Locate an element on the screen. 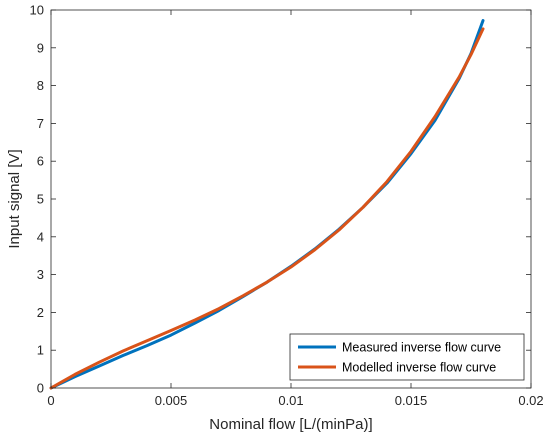 The height and width of the screenshot is (440, 550). legend-label-0: Measured inverse flow curve is located at coordinates (421, 348).